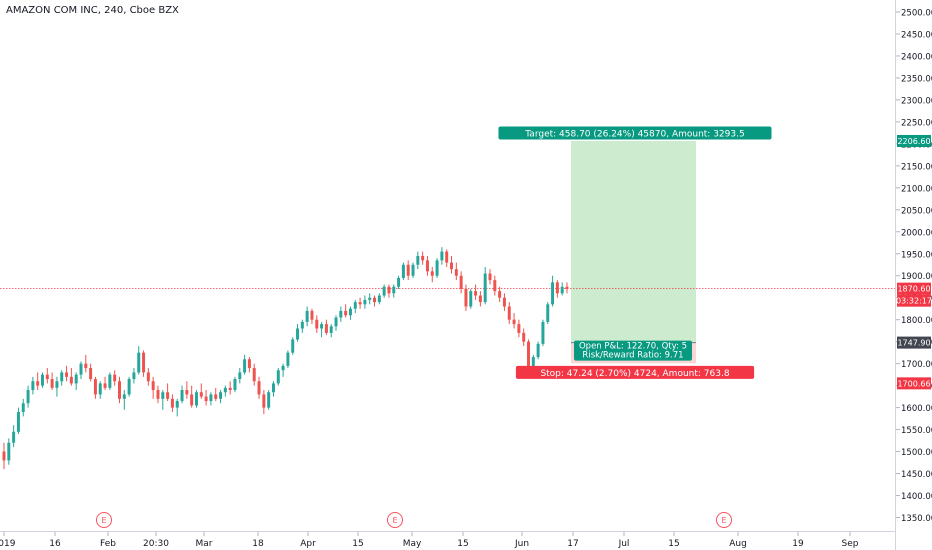 Image resolution: width=932 pixels, height=550 pixels. Describe the element at coordinates (798, 544) in the screenshot. I see `time-tick-label: 19` at that location.